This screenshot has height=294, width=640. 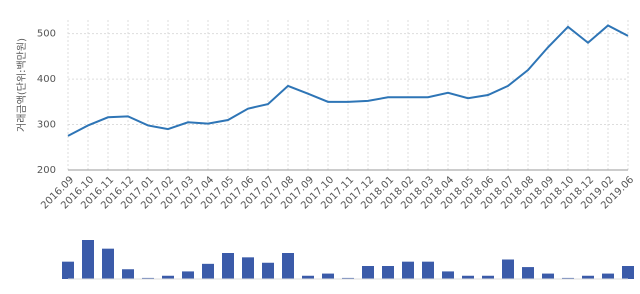 What do you see at coordinates (46, 170) in the screenshot?
I see `y-tick-label: 200` at bounding box center [46, 170].